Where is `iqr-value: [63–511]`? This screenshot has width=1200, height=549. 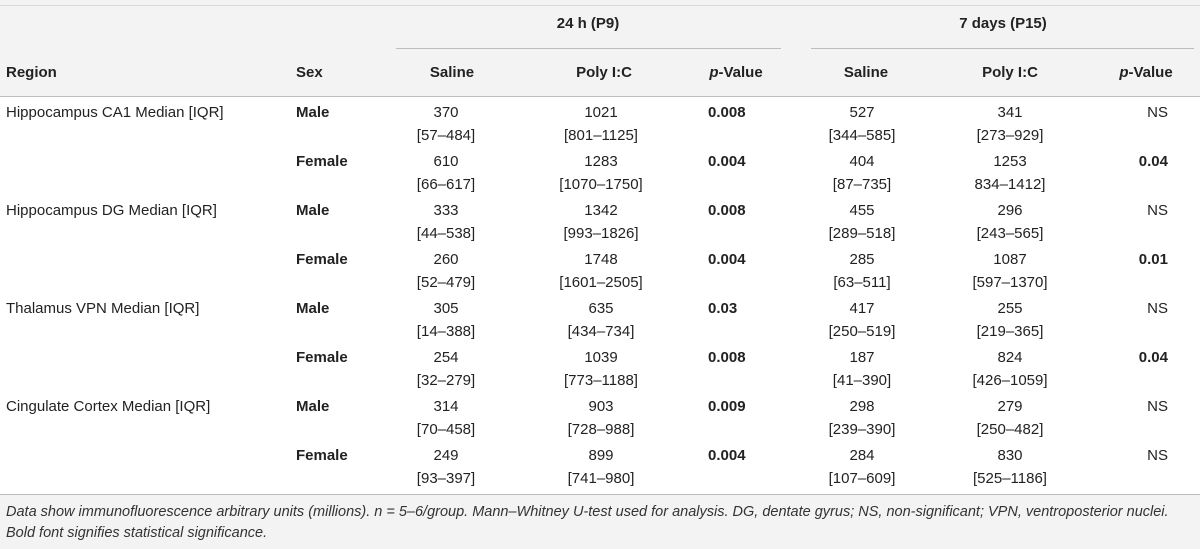
iqr-value: [63–511] is located at coordinates (862, 282).